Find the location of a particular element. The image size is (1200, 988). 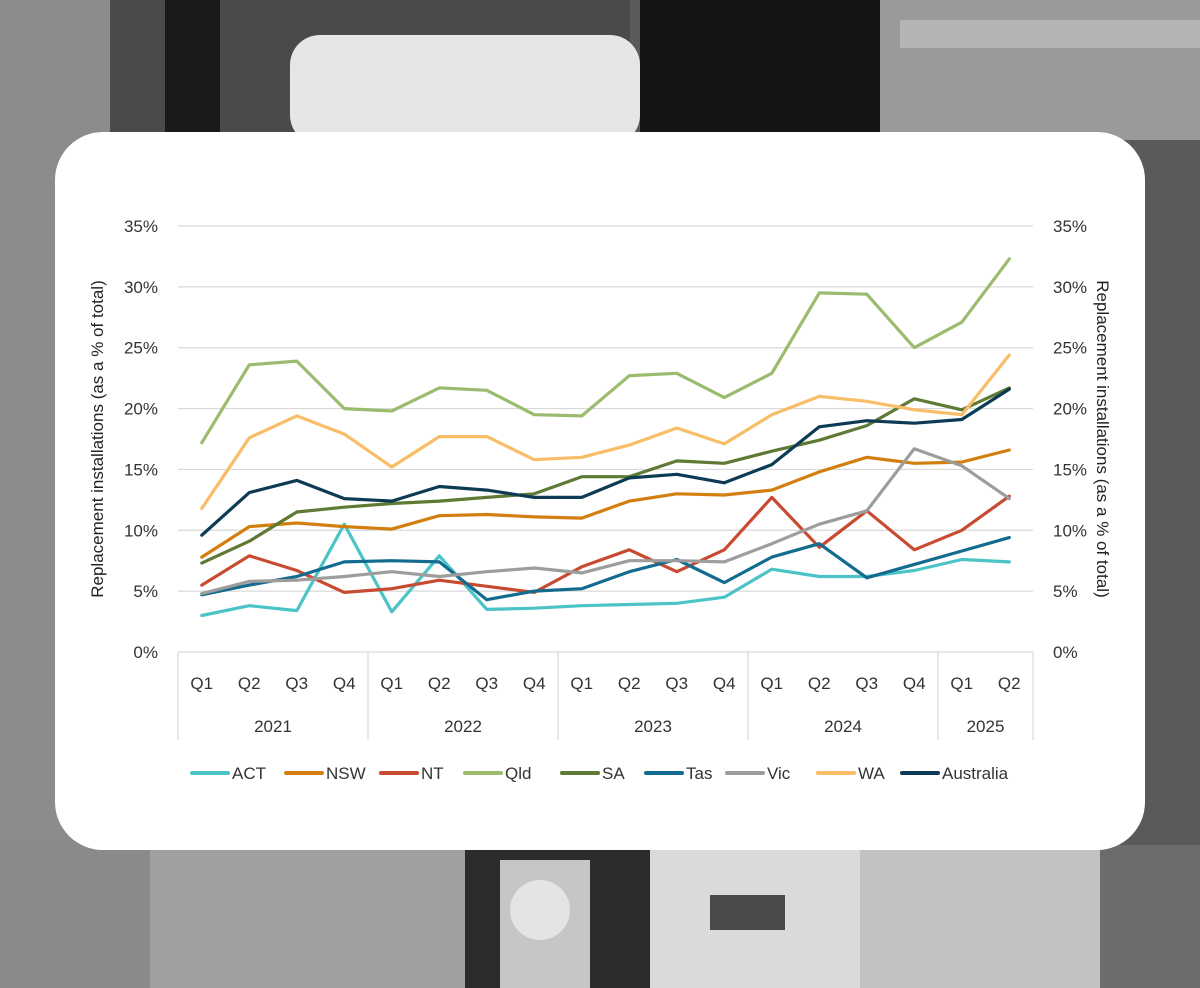

series-line-vic is located at coordinates (605, 521).